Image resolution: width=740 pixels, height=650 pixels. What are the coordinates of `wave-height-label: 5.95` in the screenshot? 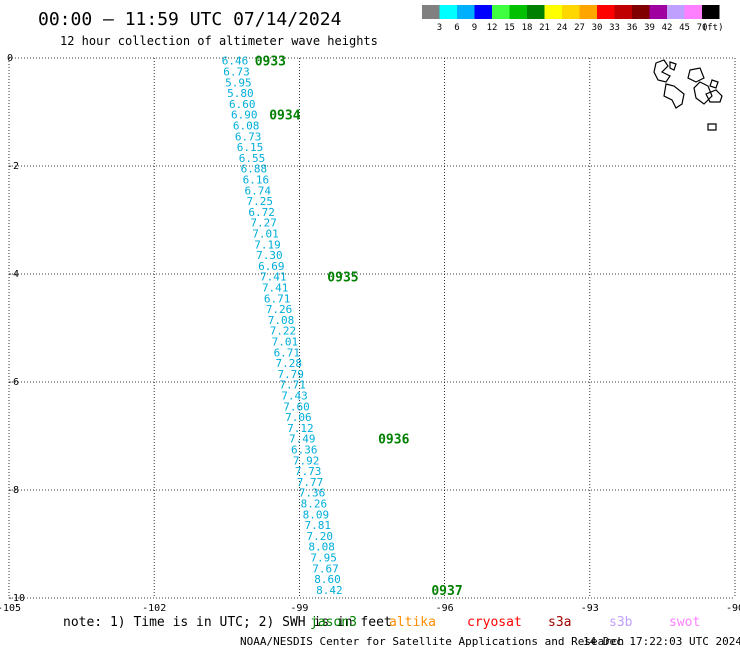 It's located at (238, 82).